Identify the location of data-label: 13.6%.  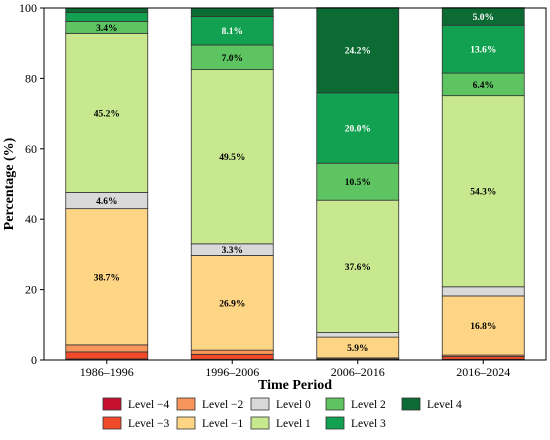
(483, 51).